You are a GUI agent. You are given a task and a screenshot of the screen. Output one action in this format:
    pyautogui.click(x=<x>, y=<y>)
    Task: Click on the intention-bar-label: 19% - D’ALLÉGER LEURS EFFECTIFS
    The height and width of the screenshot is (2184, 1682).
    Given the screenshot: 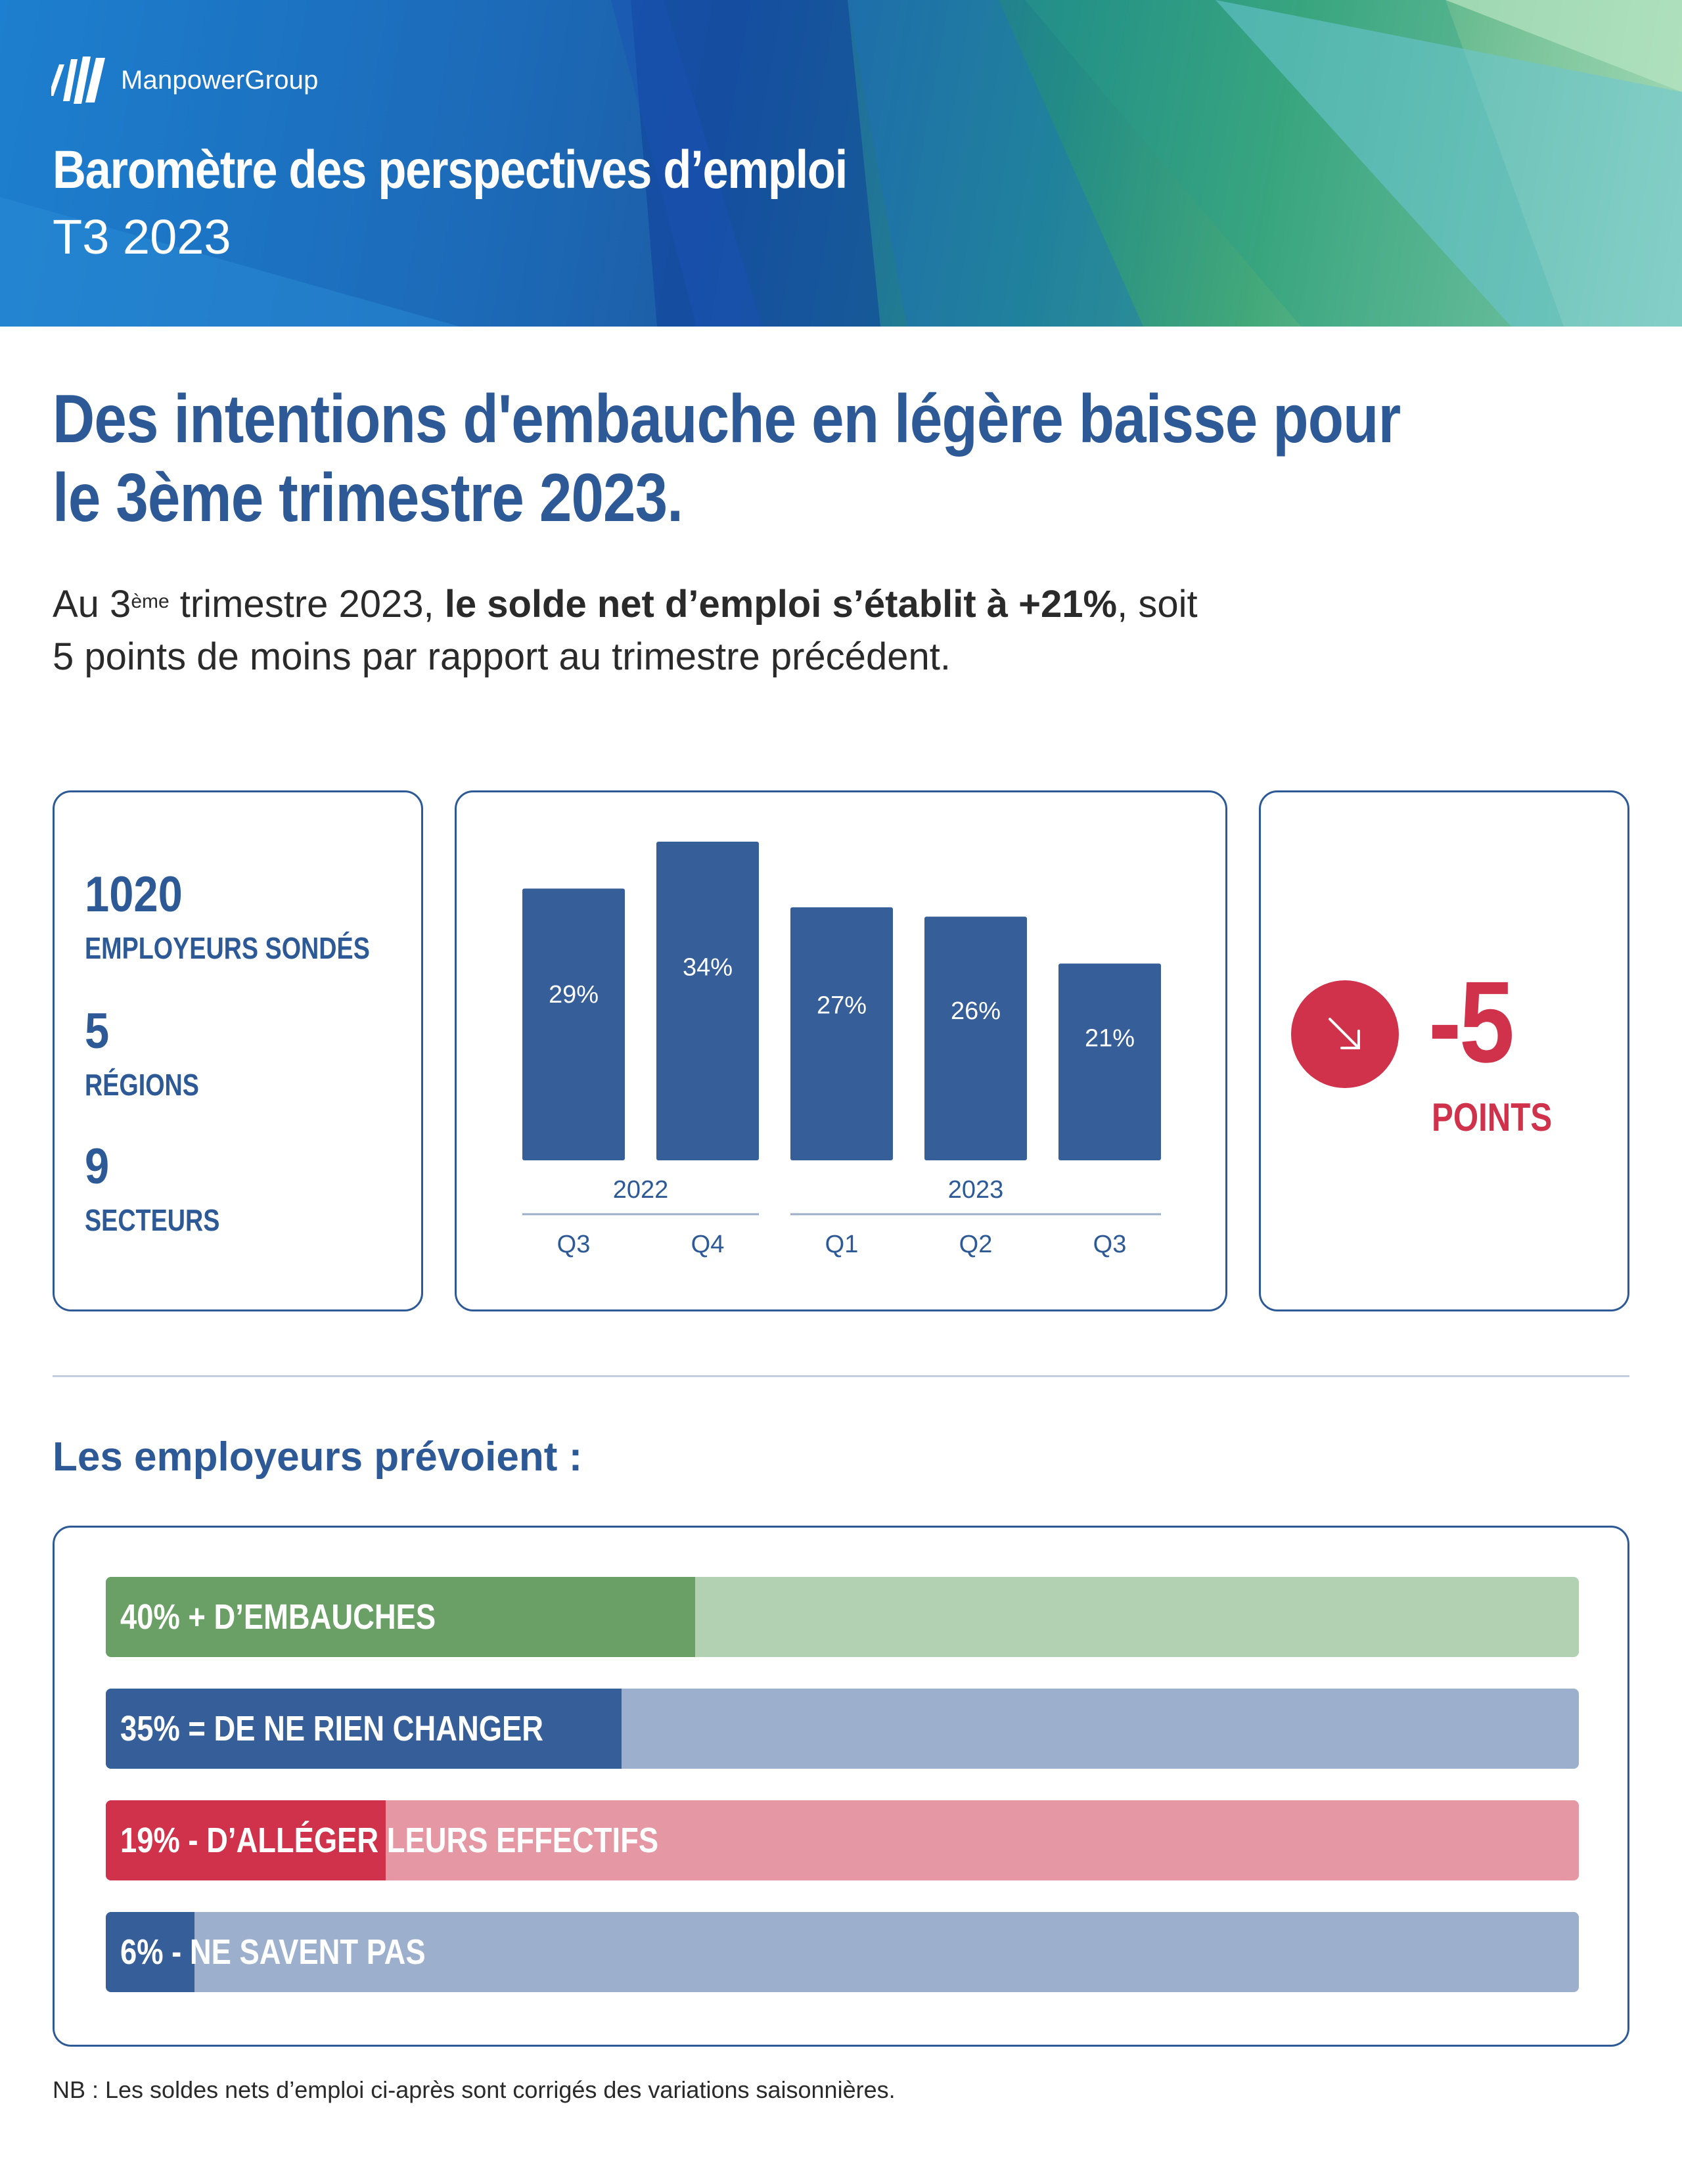 What is the action you would take?
    pyautogui.click(x=389, y=1840)
    